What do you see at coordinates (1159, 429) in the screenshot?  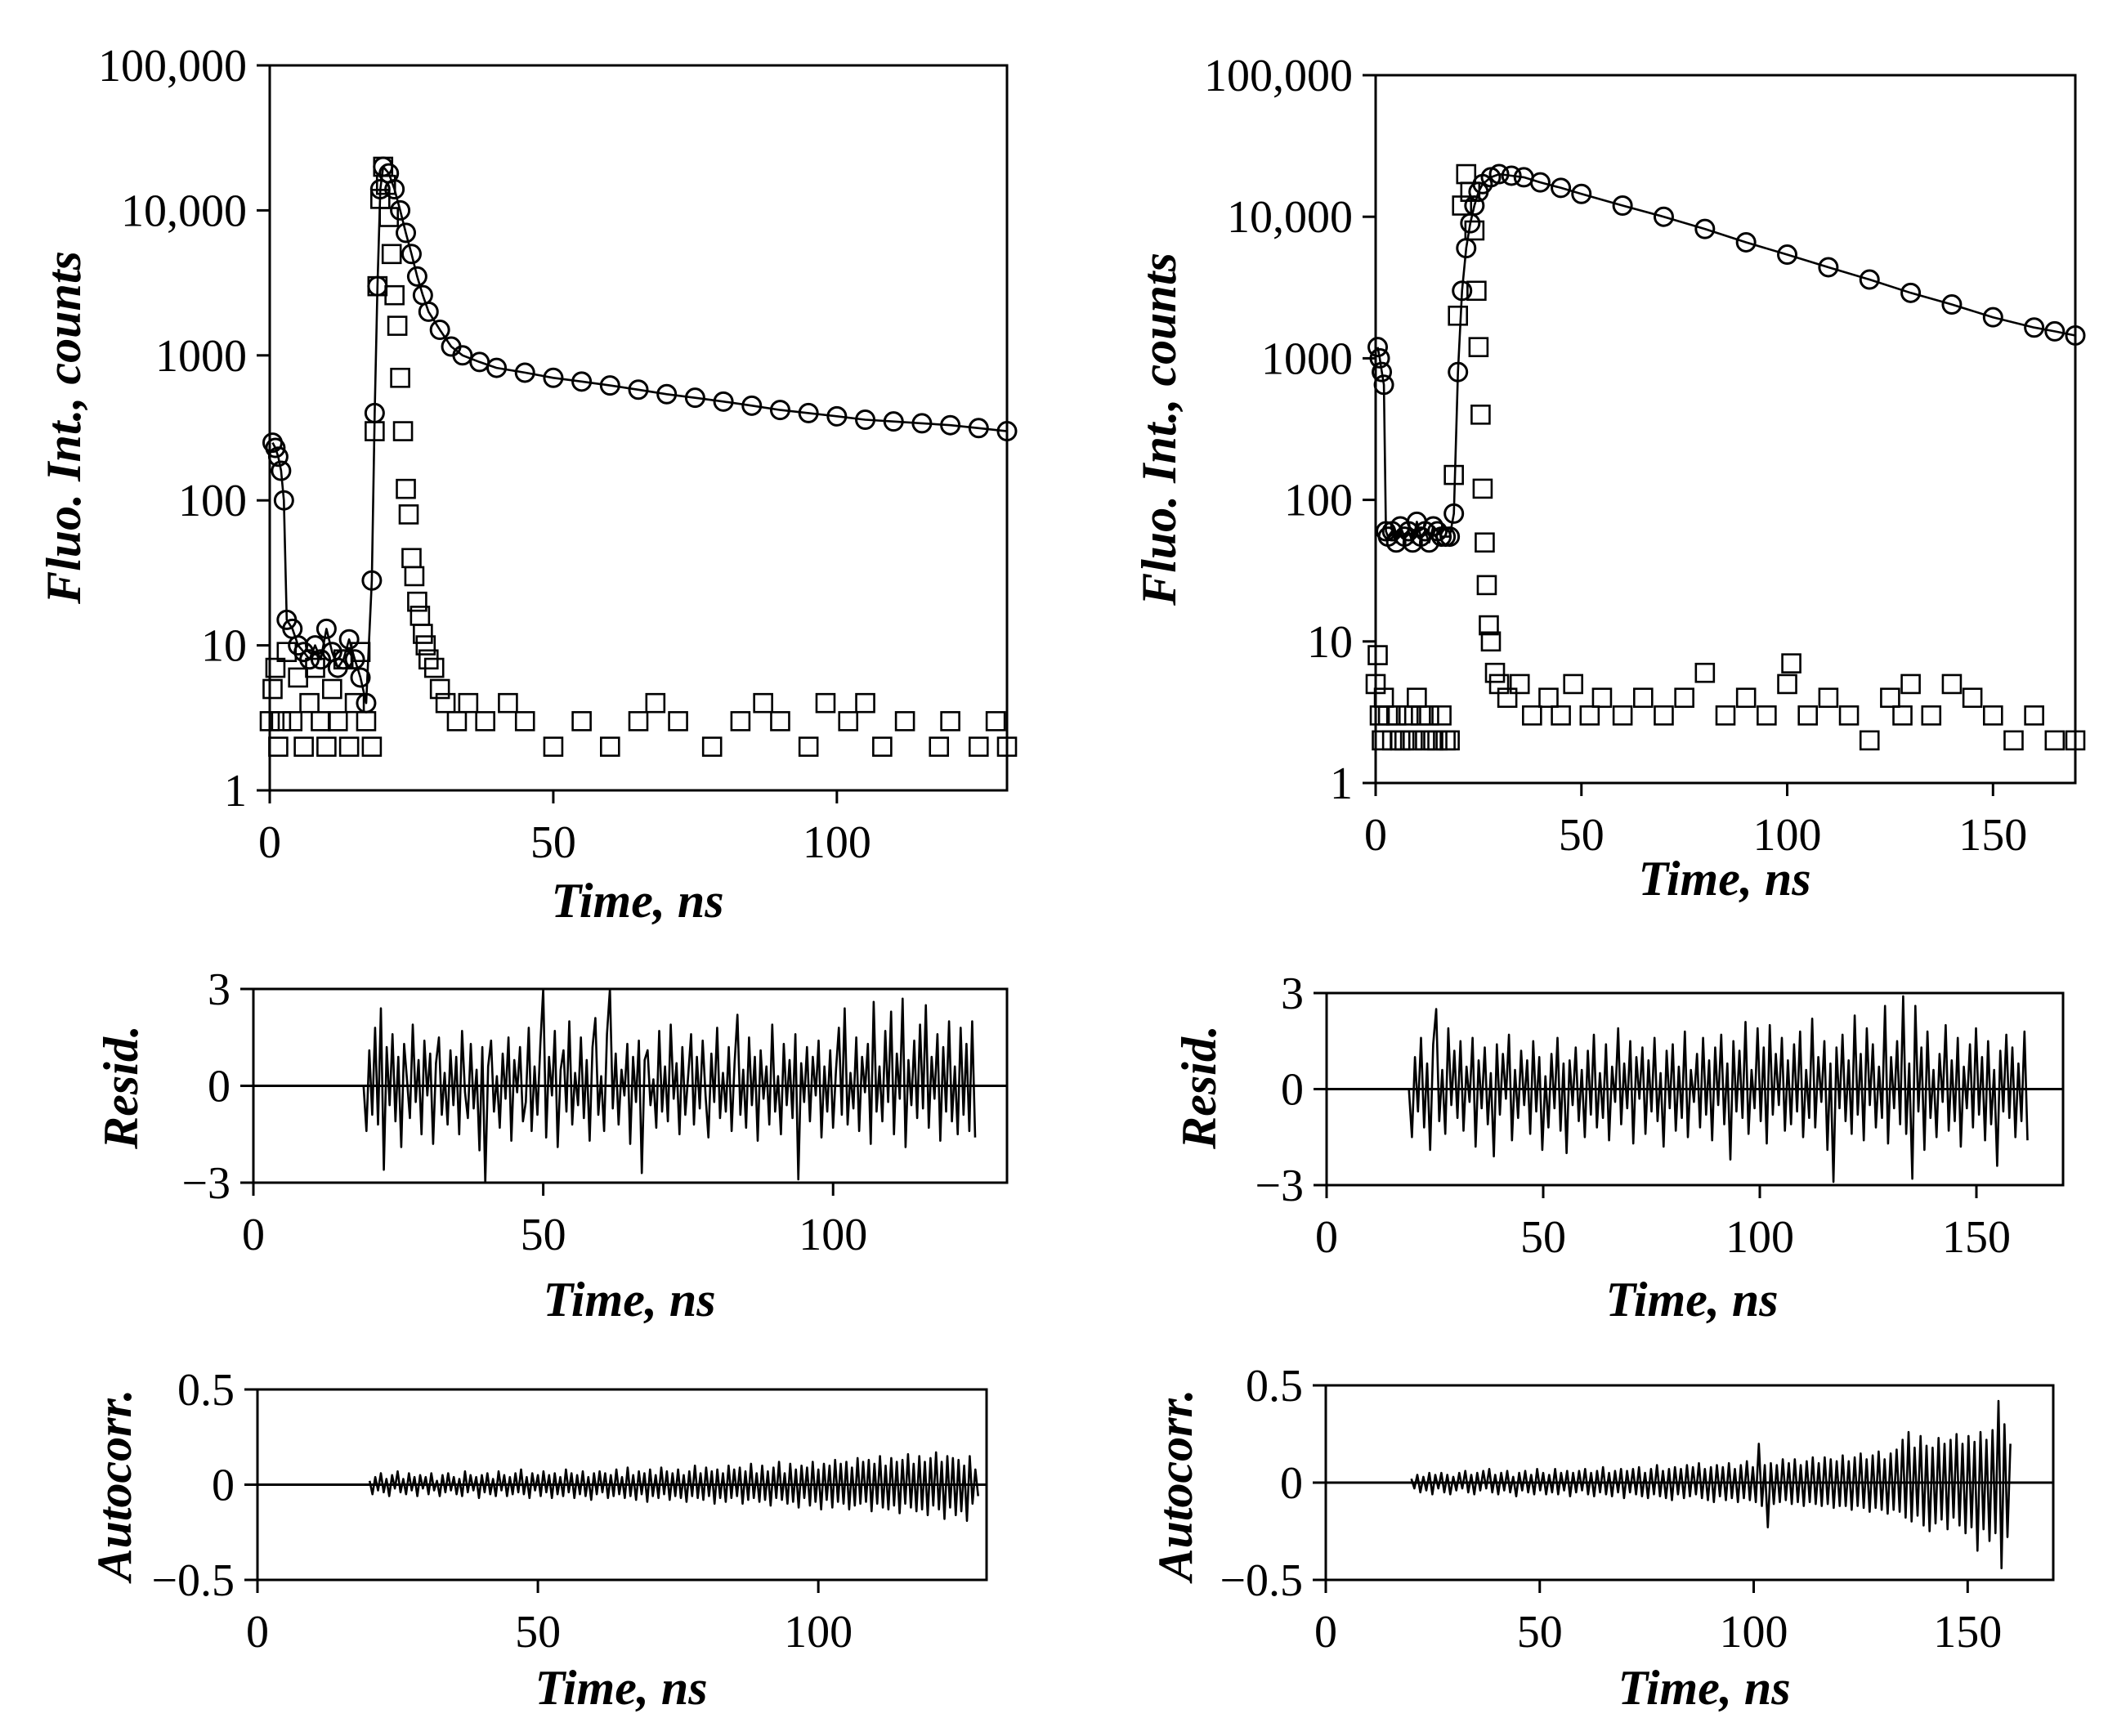 I see `y-axis-title: Fluo. Int., counts` at bounding box center [1159, 429].